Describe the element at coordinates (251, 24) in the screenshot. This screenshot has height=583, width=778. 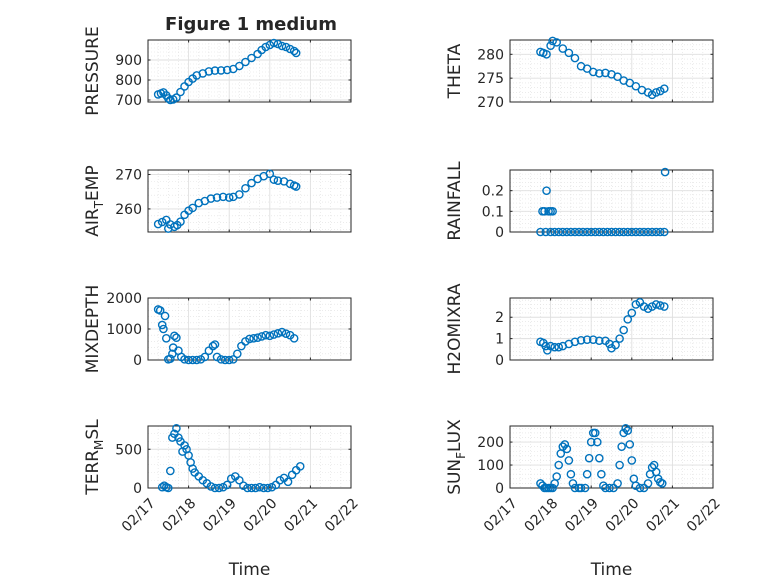
I see `figure-title: Figure 1 medium` at that location.